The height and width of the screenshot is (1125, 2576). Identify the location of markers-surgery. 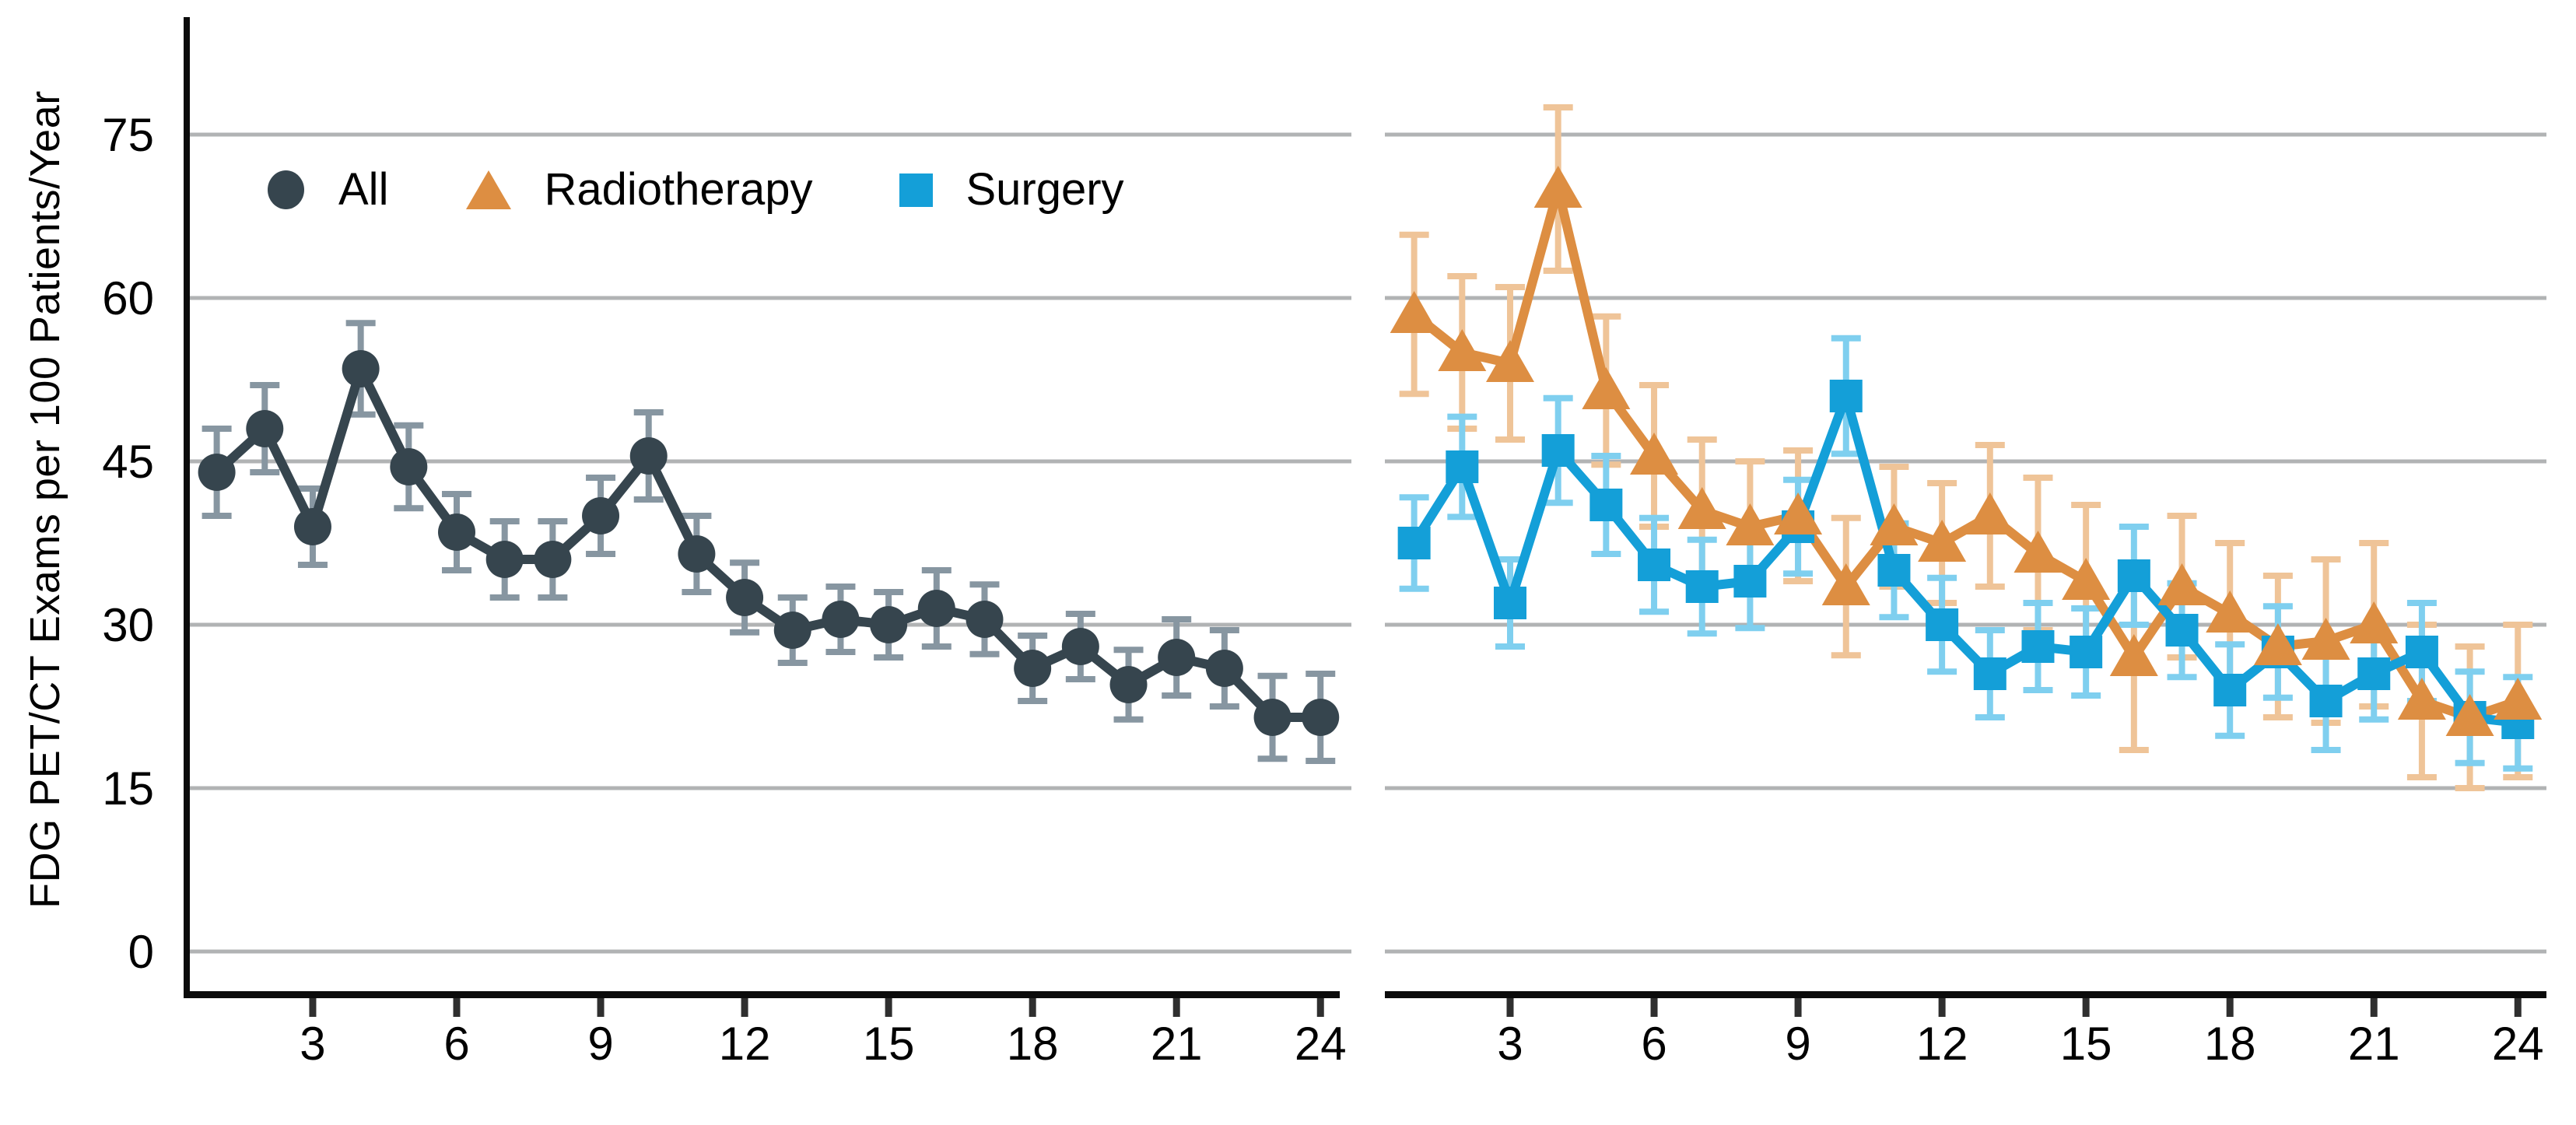
(1966, 559).